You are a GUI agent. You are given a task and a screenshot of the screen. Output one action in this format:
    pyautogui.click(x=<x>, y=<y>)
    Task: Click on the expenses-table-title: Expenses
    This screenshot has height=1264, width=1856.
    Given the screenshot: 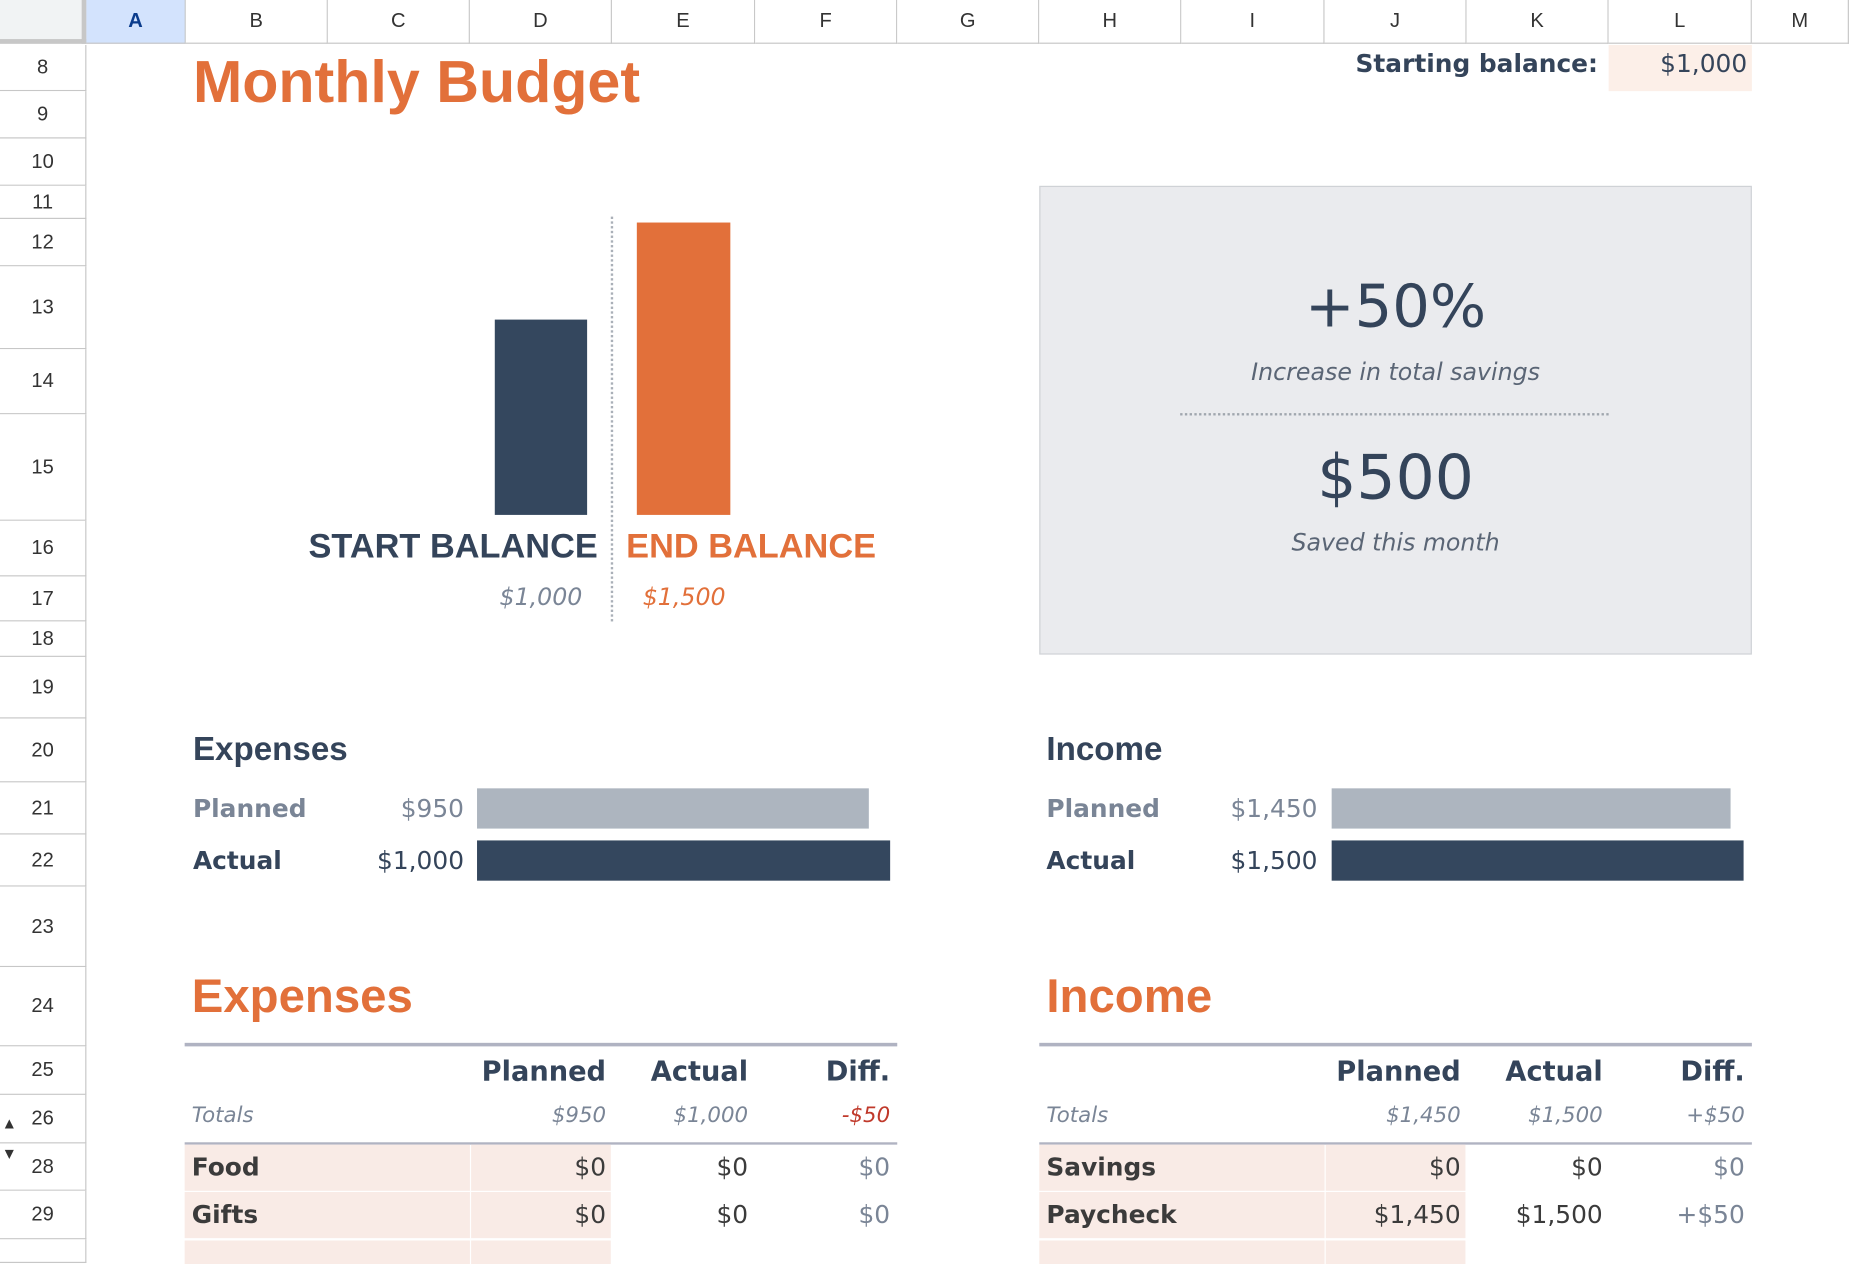 What is the action you would take?
    pyautogui.click(x=302, y=996)
    